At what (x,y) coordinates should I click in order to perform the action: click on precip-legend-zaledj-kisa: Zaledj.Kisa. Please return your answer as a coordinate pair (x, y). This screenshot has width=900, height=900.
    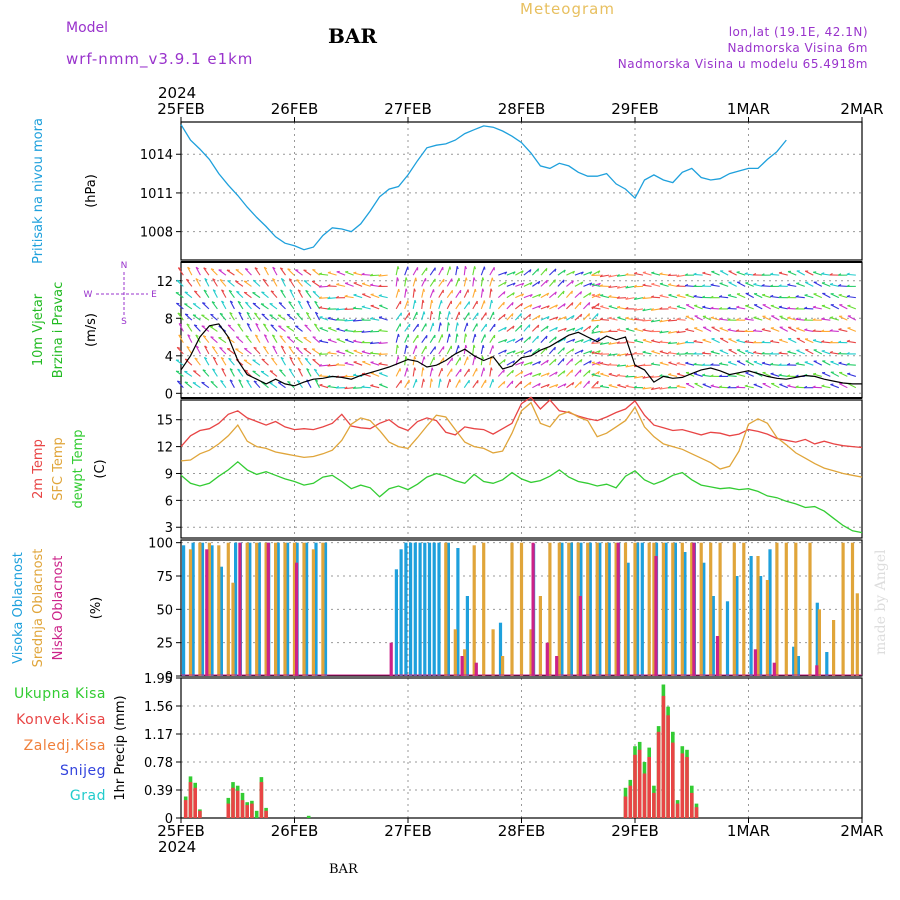
    Looking at the image, I should click on (65, 746).